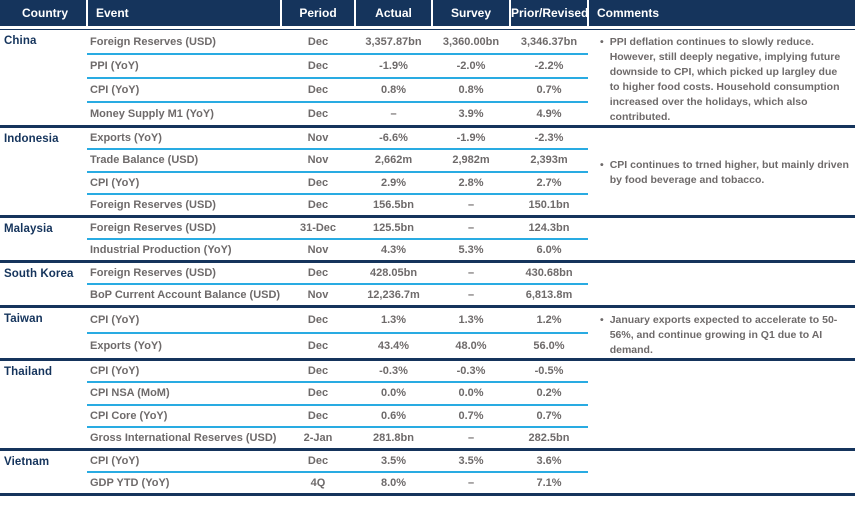  What do you see at coordinates (549, 161) in the screenshot?
I see `prior-revised-cell: 2,393m` at bounding box center [549, 161].